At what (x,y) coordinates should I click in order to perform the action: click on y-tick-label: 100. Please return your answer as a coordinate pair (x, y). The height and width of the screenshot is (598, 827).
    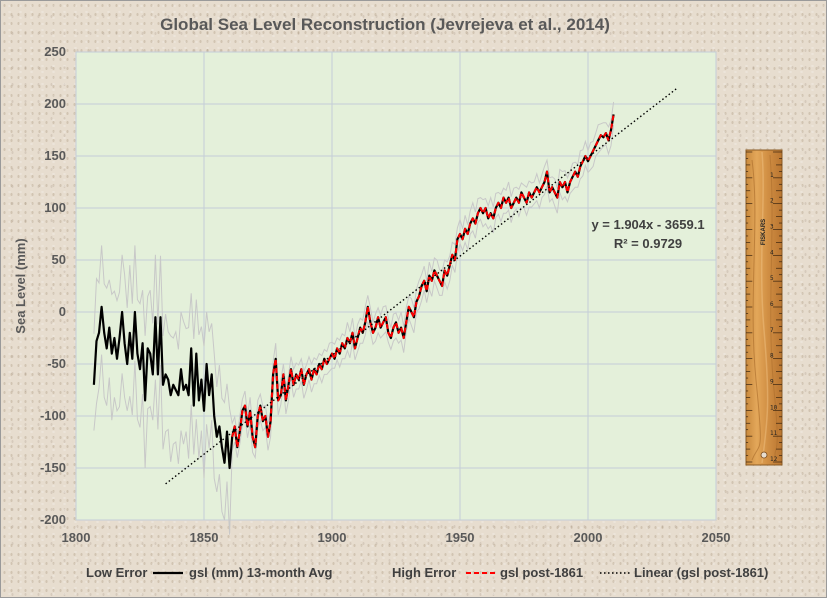
    Looking at the image, I should click on (55, 207).